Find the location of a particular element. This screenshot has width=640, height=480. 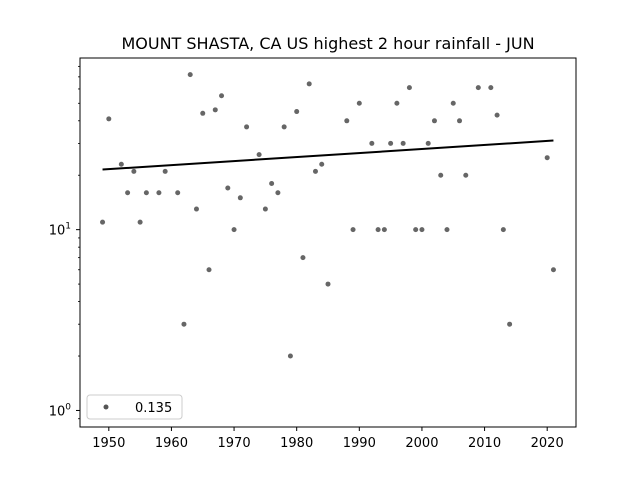

legend-box is located at coordinates (134, 407).